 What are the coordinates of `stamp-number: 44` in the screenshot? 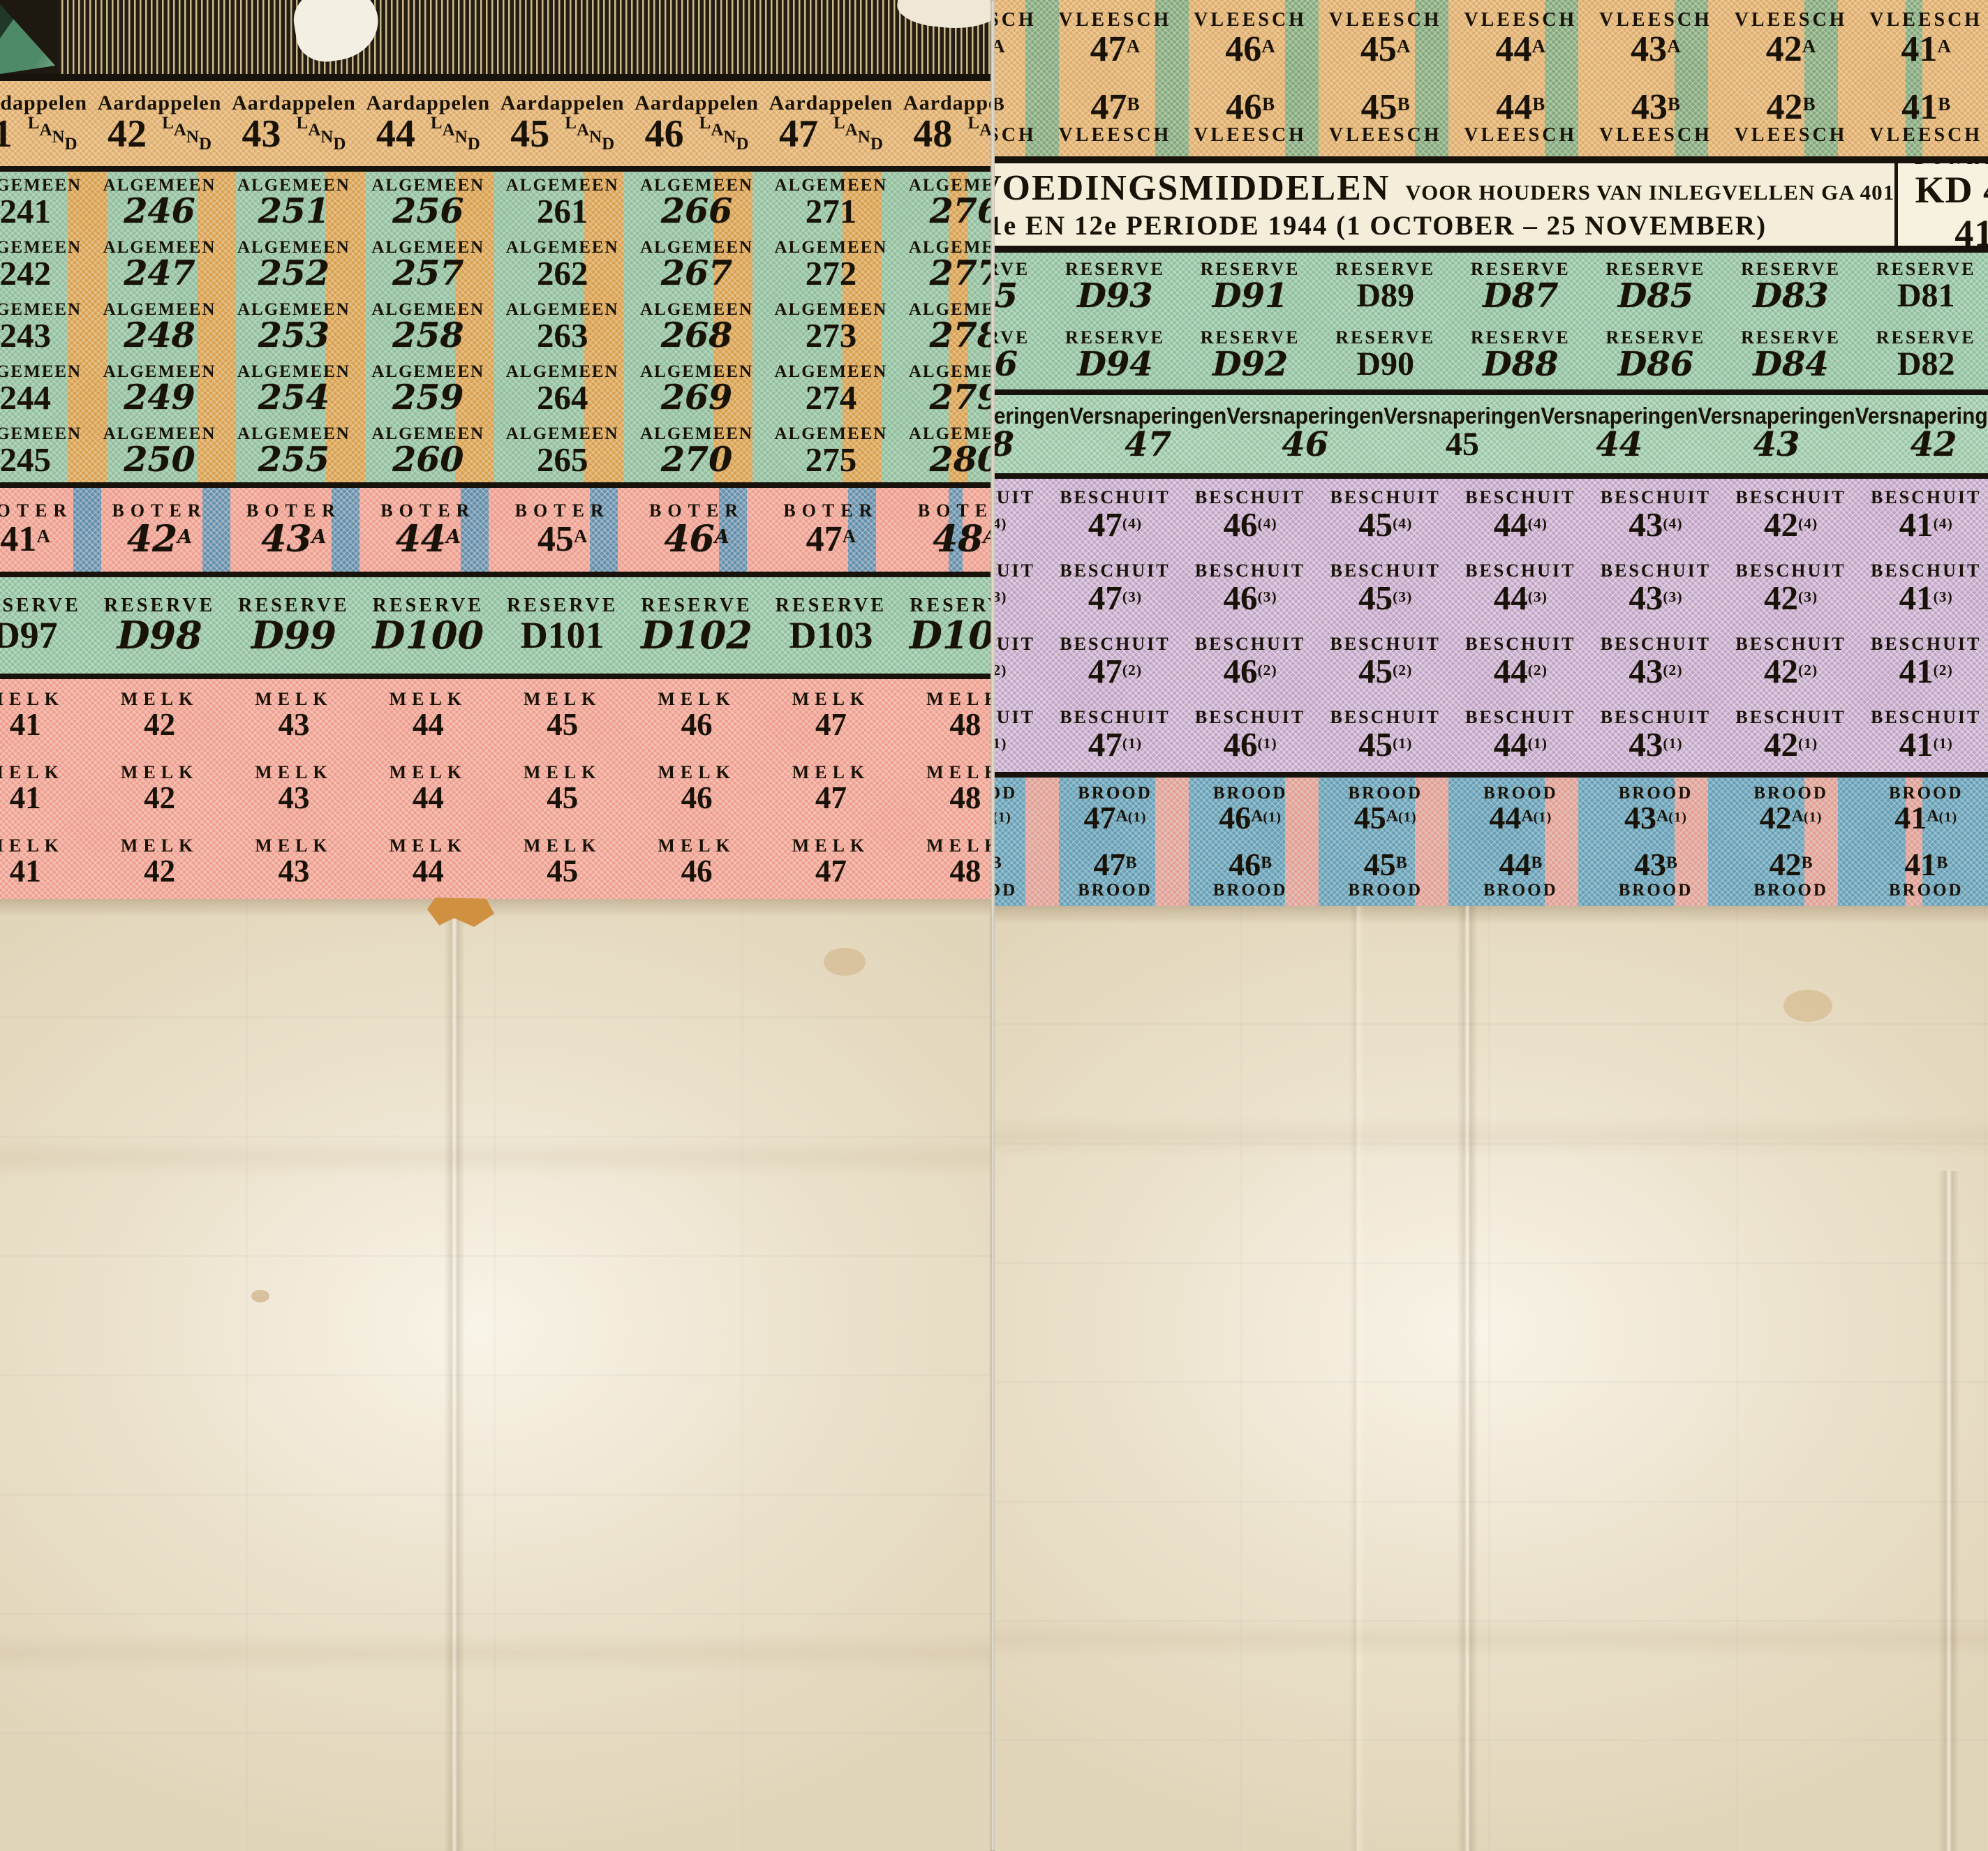 It's located at (428, 871).